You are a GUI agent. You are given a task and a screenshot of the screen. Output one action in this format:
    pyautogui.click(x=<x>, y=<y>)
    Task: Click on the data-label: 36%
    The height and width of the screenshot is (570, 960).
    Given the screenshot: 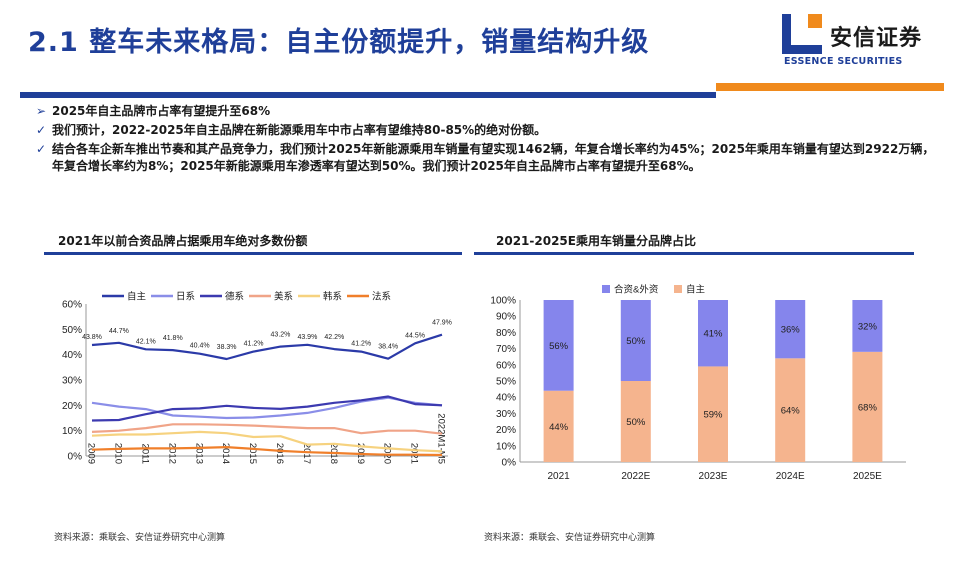 What is the action you would take?
    pyautogui.click(x=791, y=330)
    